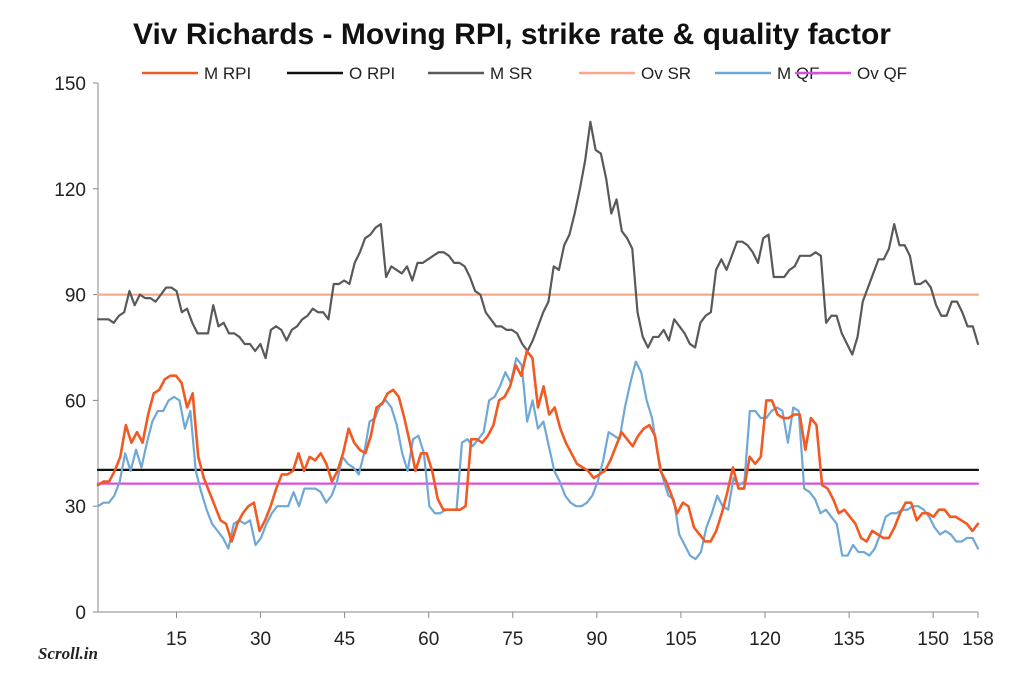 This screenshot has width=1024, height=674. Describe the element at coordinates (70, 190) in the screenshot. I see `y-tick-label: 120` at that location.